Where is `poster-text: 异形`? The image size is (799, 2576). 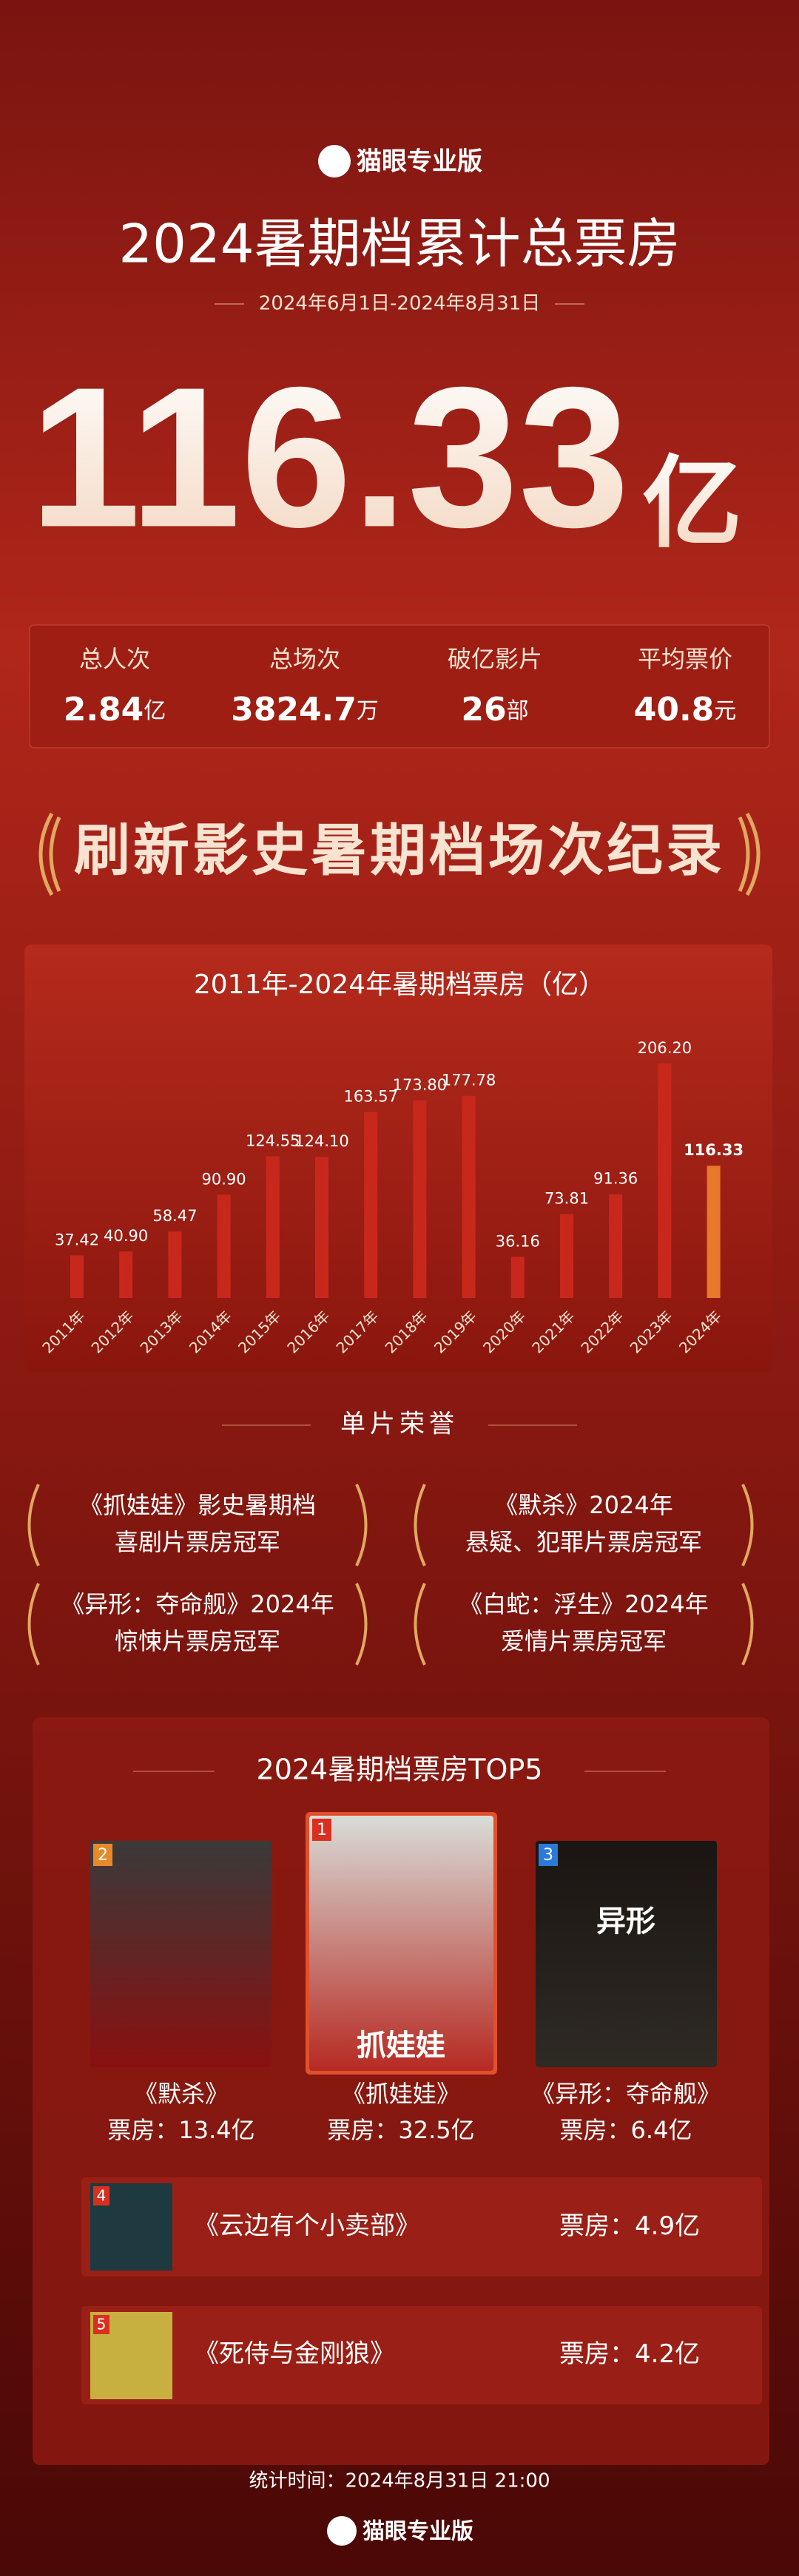
poster-text: 异形 is located at coordinates (625, 1921).